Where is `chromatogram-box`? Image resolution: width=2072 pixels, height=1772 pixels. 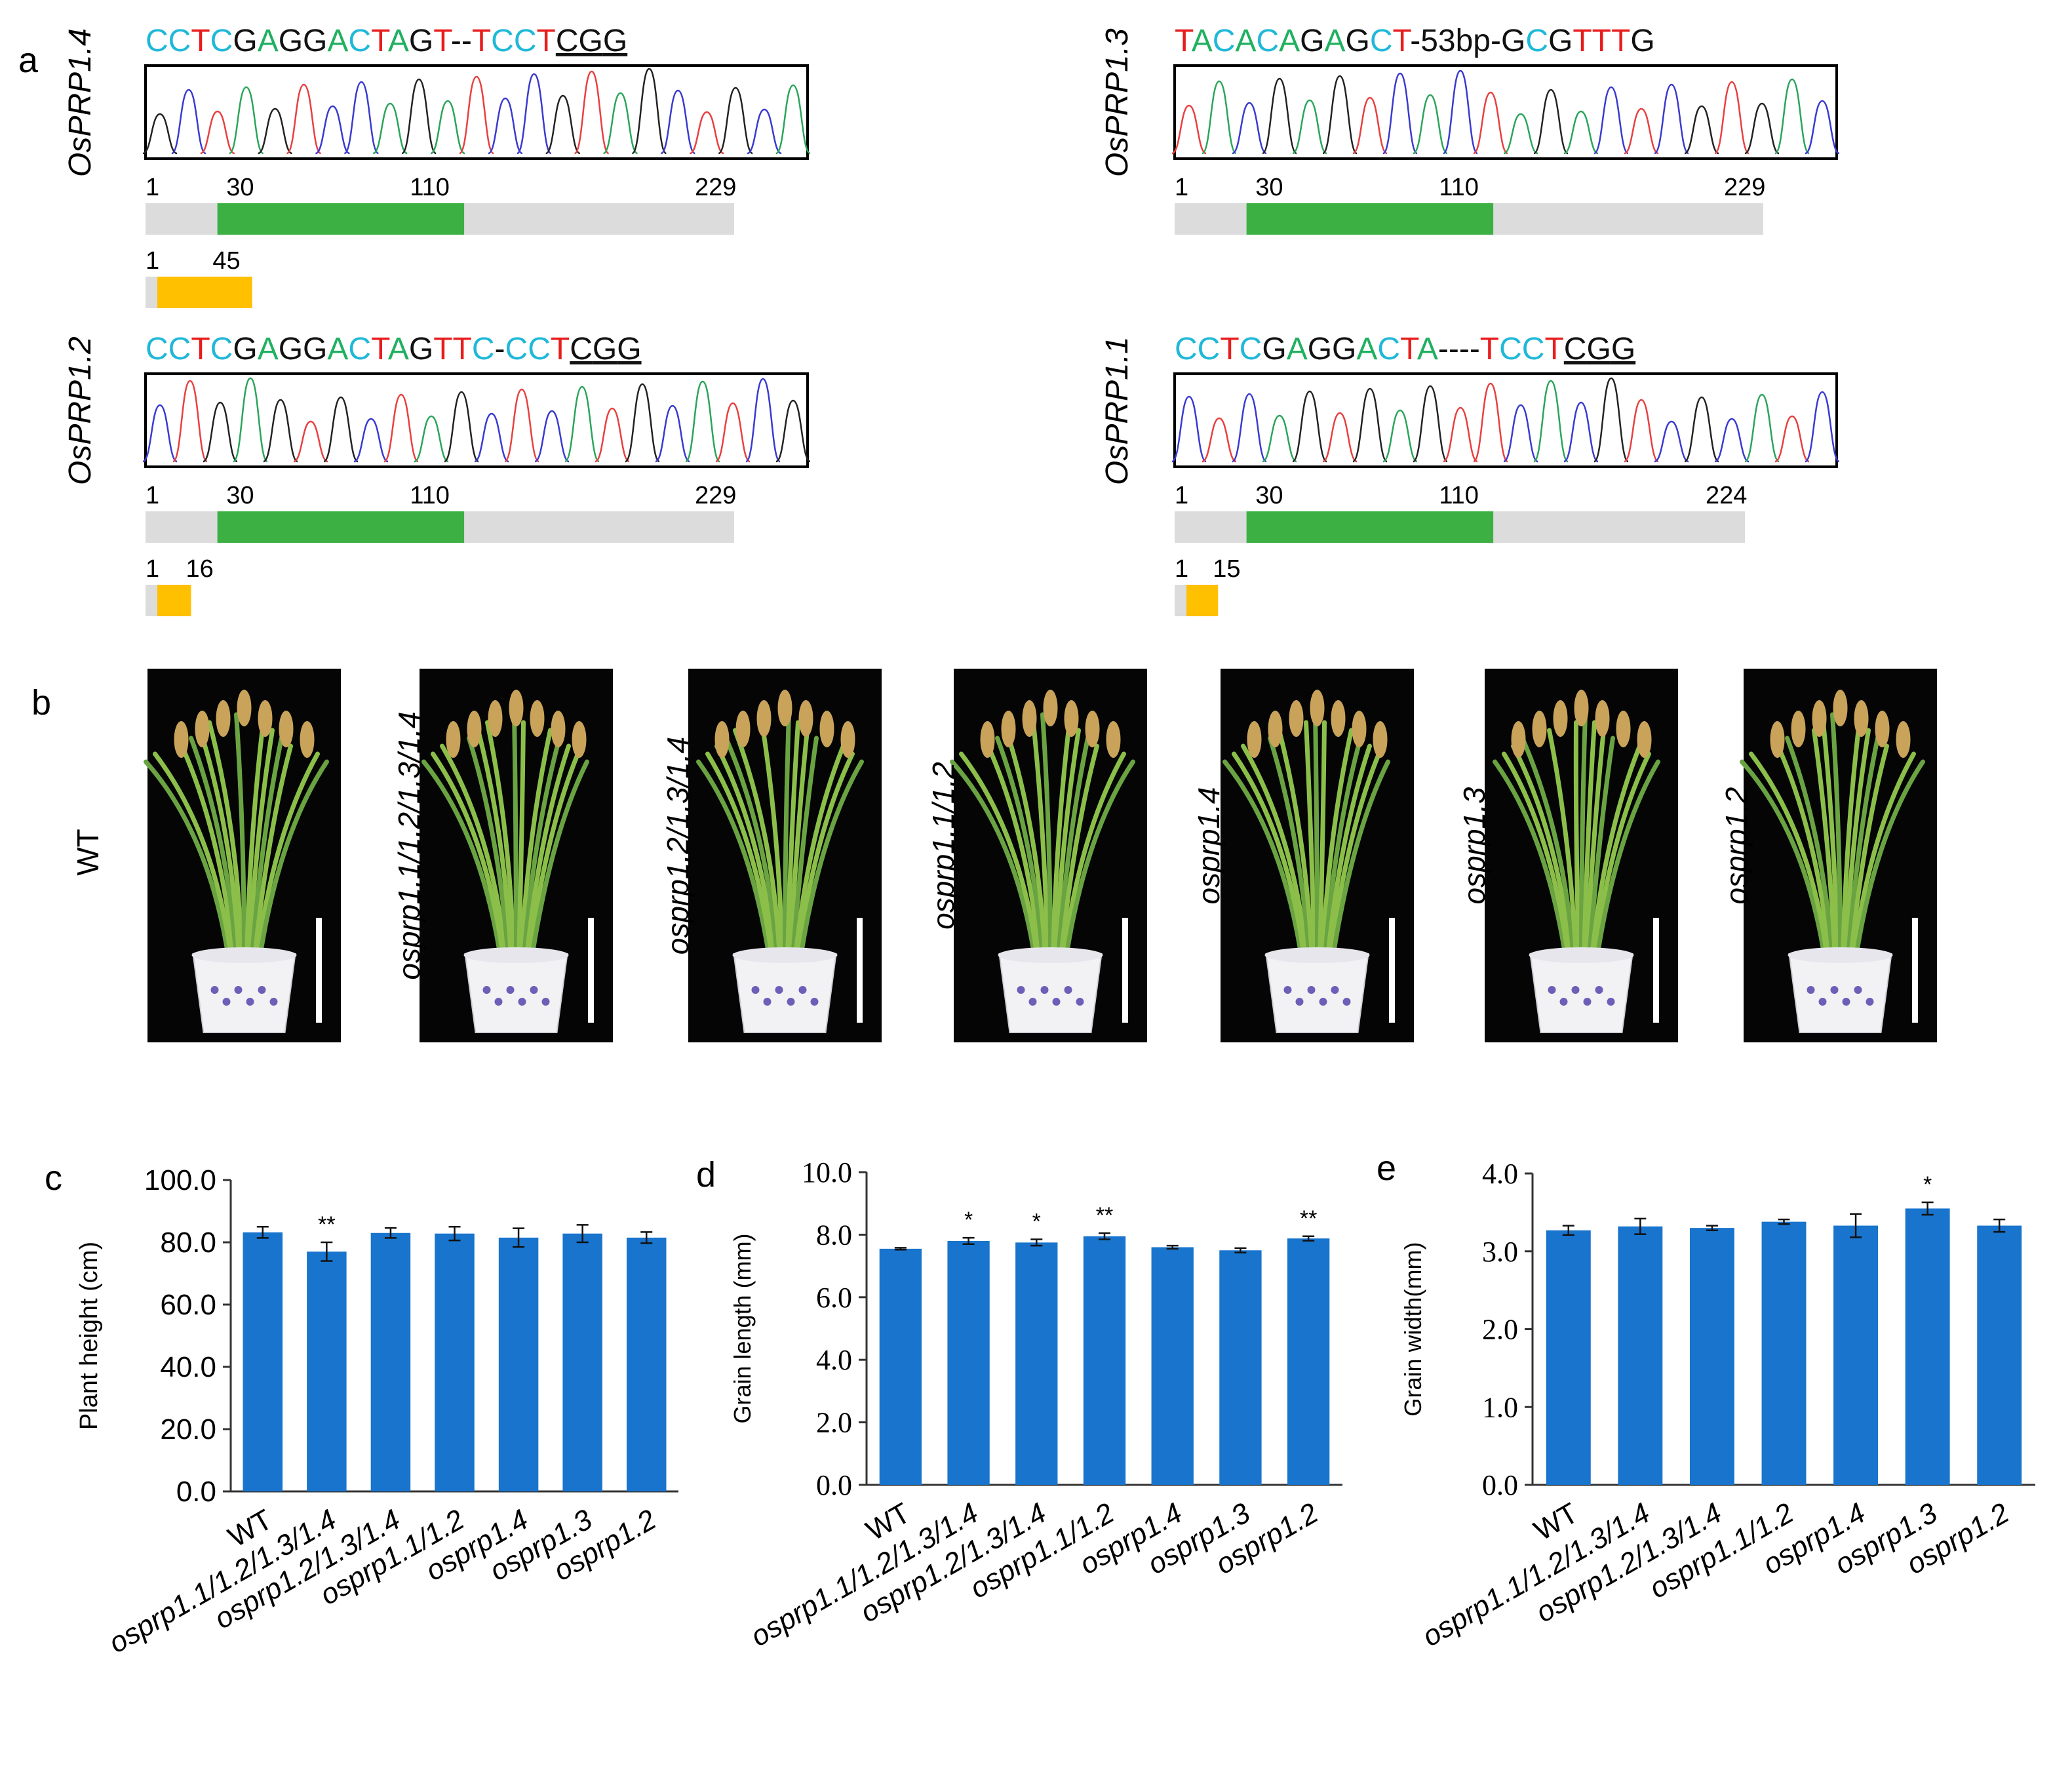
chromatogram-box is located at coordinates (476, 112).